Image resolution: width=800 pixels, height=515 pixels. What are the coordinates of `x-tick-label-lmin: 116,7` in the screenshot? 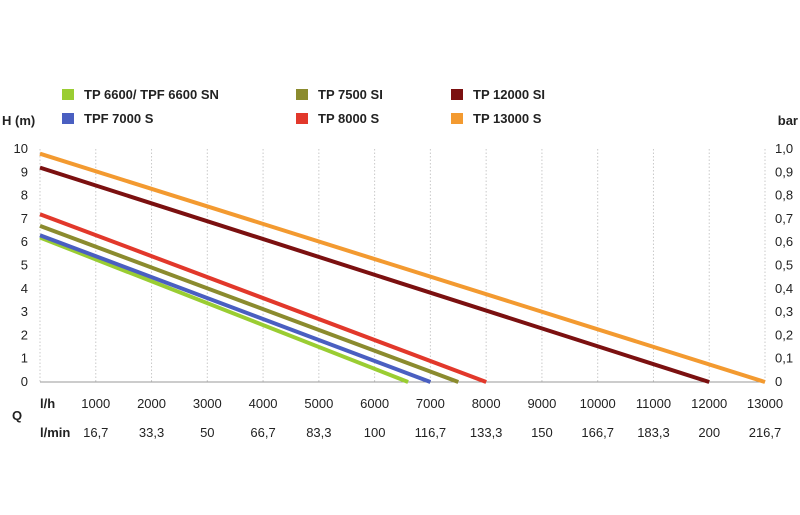 It's located at (431, 432).